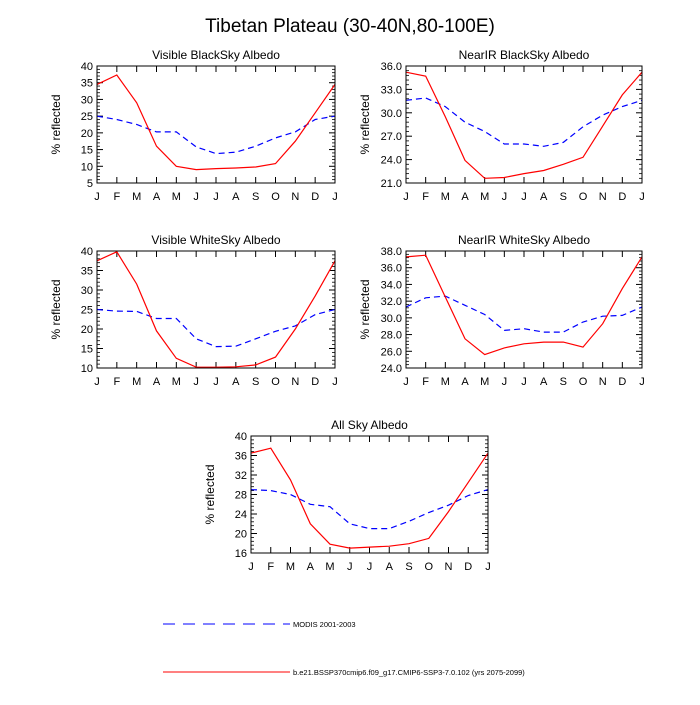 The image size is (700, 705). I want to click on y-tick-label: 24, so click(241, 515).